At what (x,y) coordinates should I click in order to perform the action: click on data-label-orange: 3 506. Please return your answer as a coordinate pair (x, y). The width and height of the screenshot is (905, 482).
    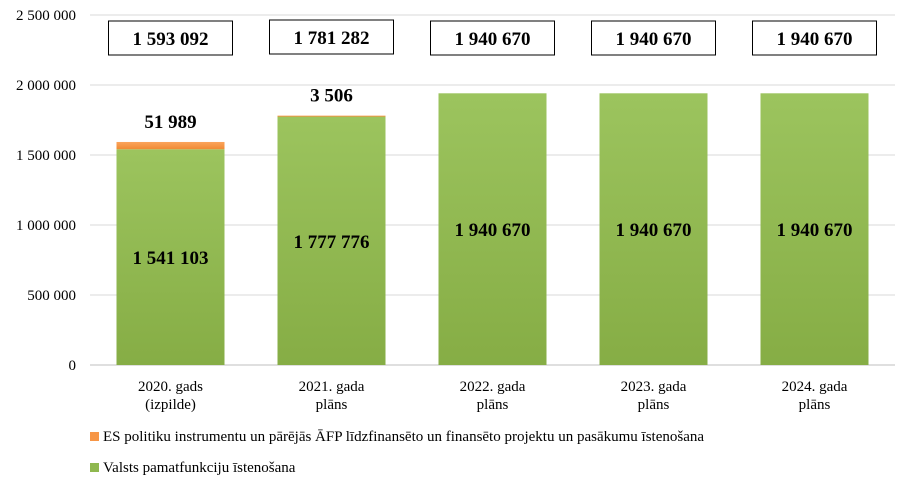
    Looking at the image, I should click on (331, 96).